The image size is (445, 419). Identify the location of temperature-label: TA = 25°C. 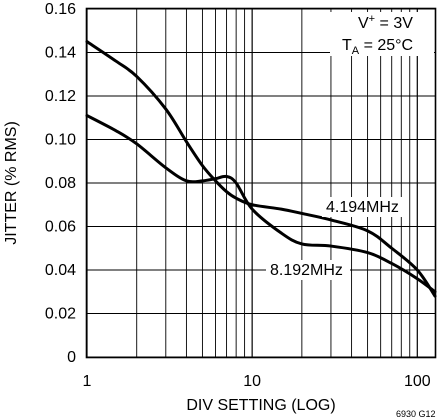
(377, 47).